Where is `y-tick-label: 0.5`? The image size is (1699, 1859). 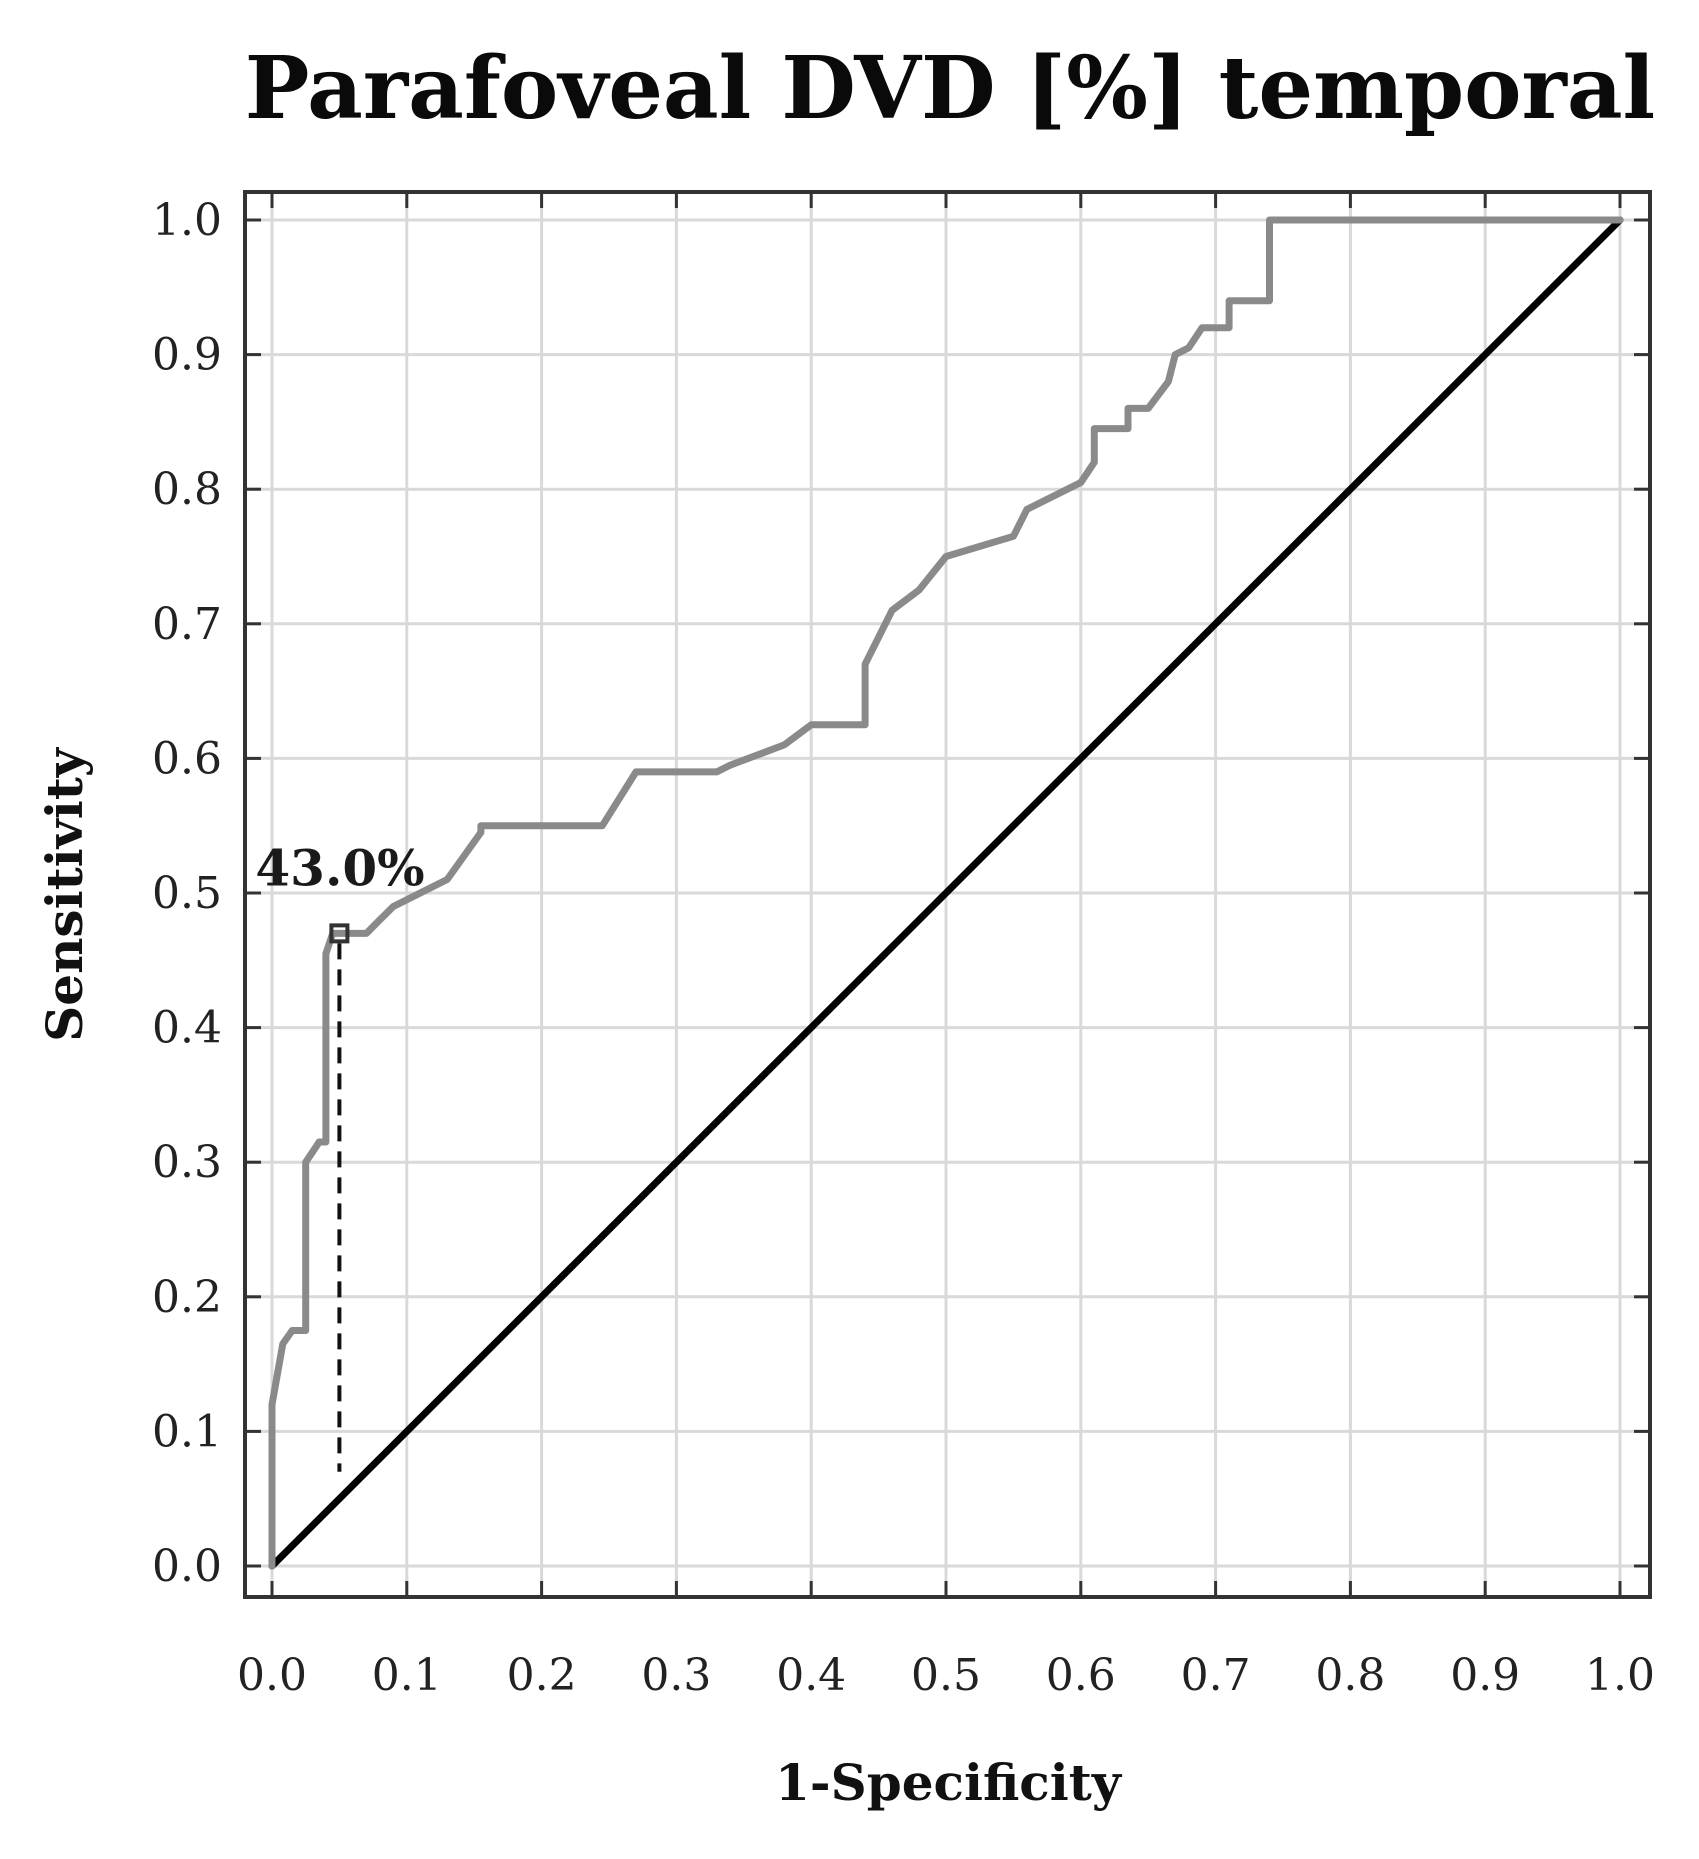
y-tick-label: 0.5 is located at coordinates (187, 893).